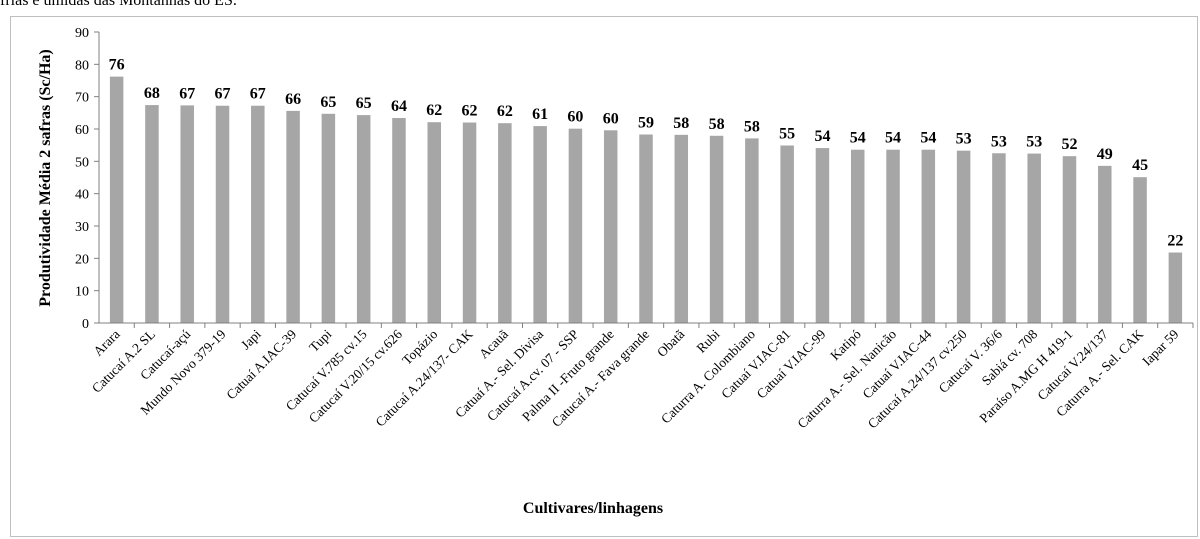 This screenshot has height=539, width=1200. I want to click on y-tick-label: 70, so click(82, 98).